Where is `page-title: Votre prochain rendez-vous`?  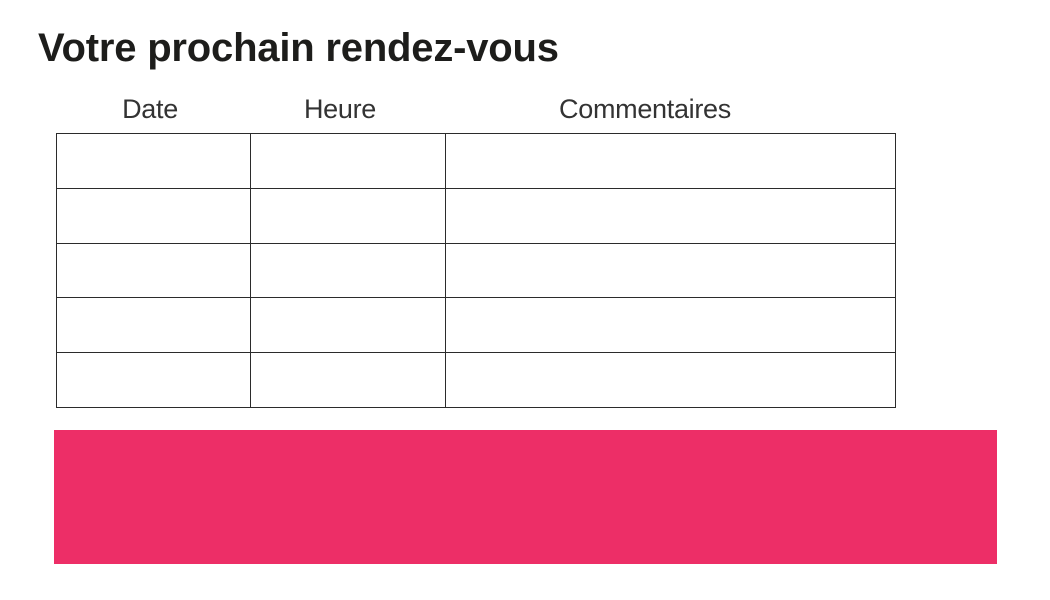
page-title: Votre prochain rendez-vous is located at coordinates (298, 48).